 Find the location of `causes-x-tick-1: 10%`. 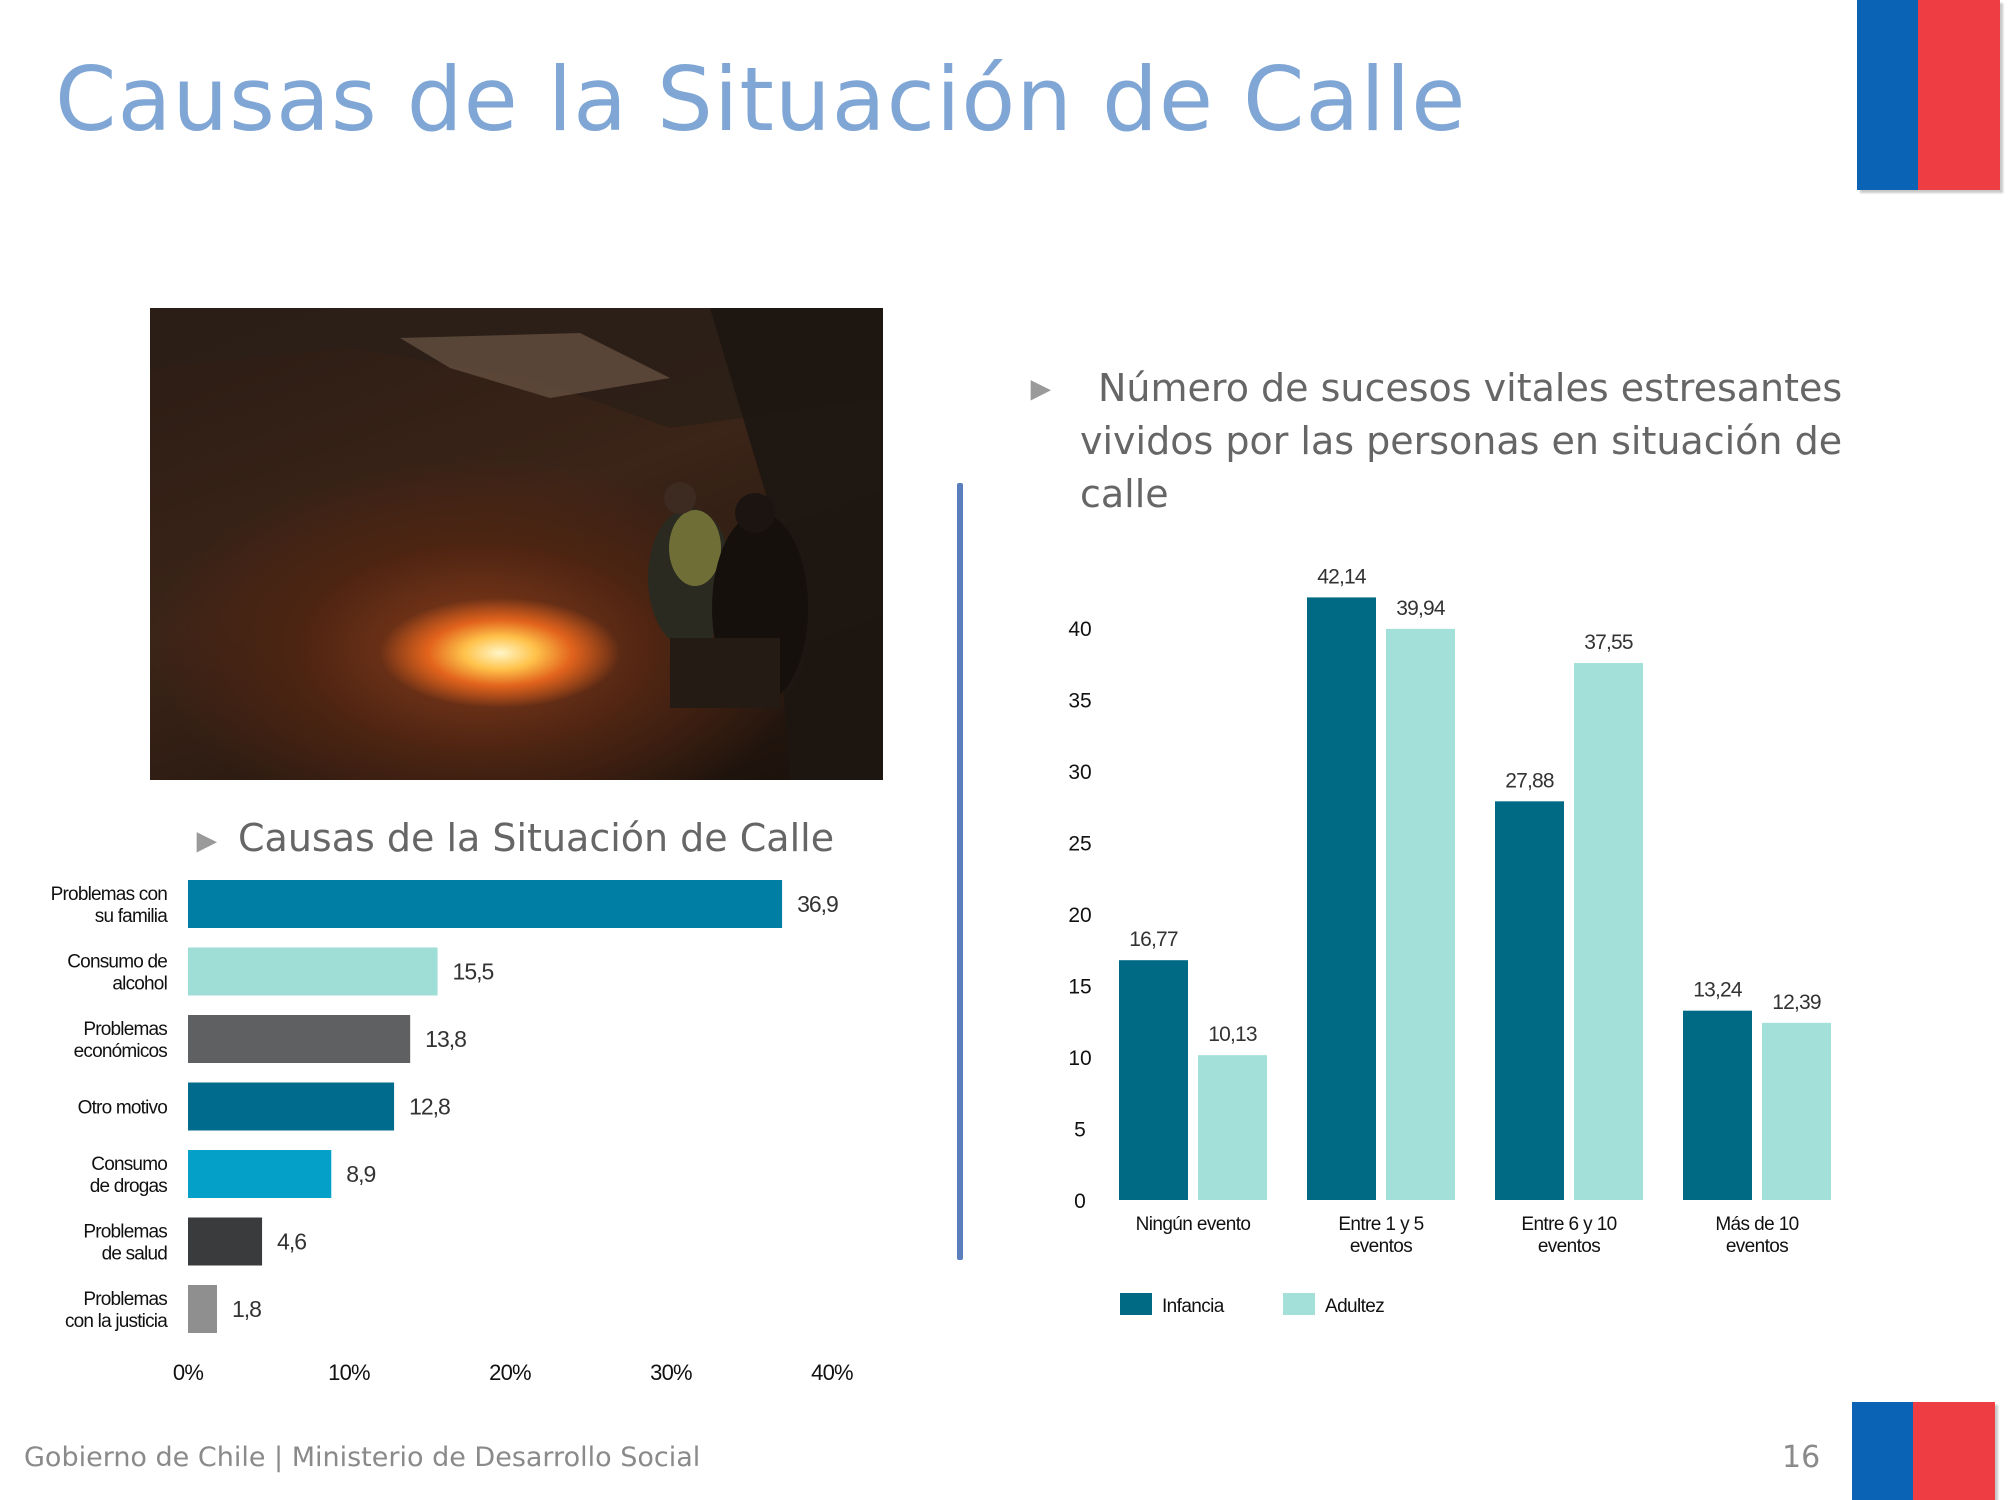

causes-x-tick-1: 10% is located at coordinates (349, 1372).